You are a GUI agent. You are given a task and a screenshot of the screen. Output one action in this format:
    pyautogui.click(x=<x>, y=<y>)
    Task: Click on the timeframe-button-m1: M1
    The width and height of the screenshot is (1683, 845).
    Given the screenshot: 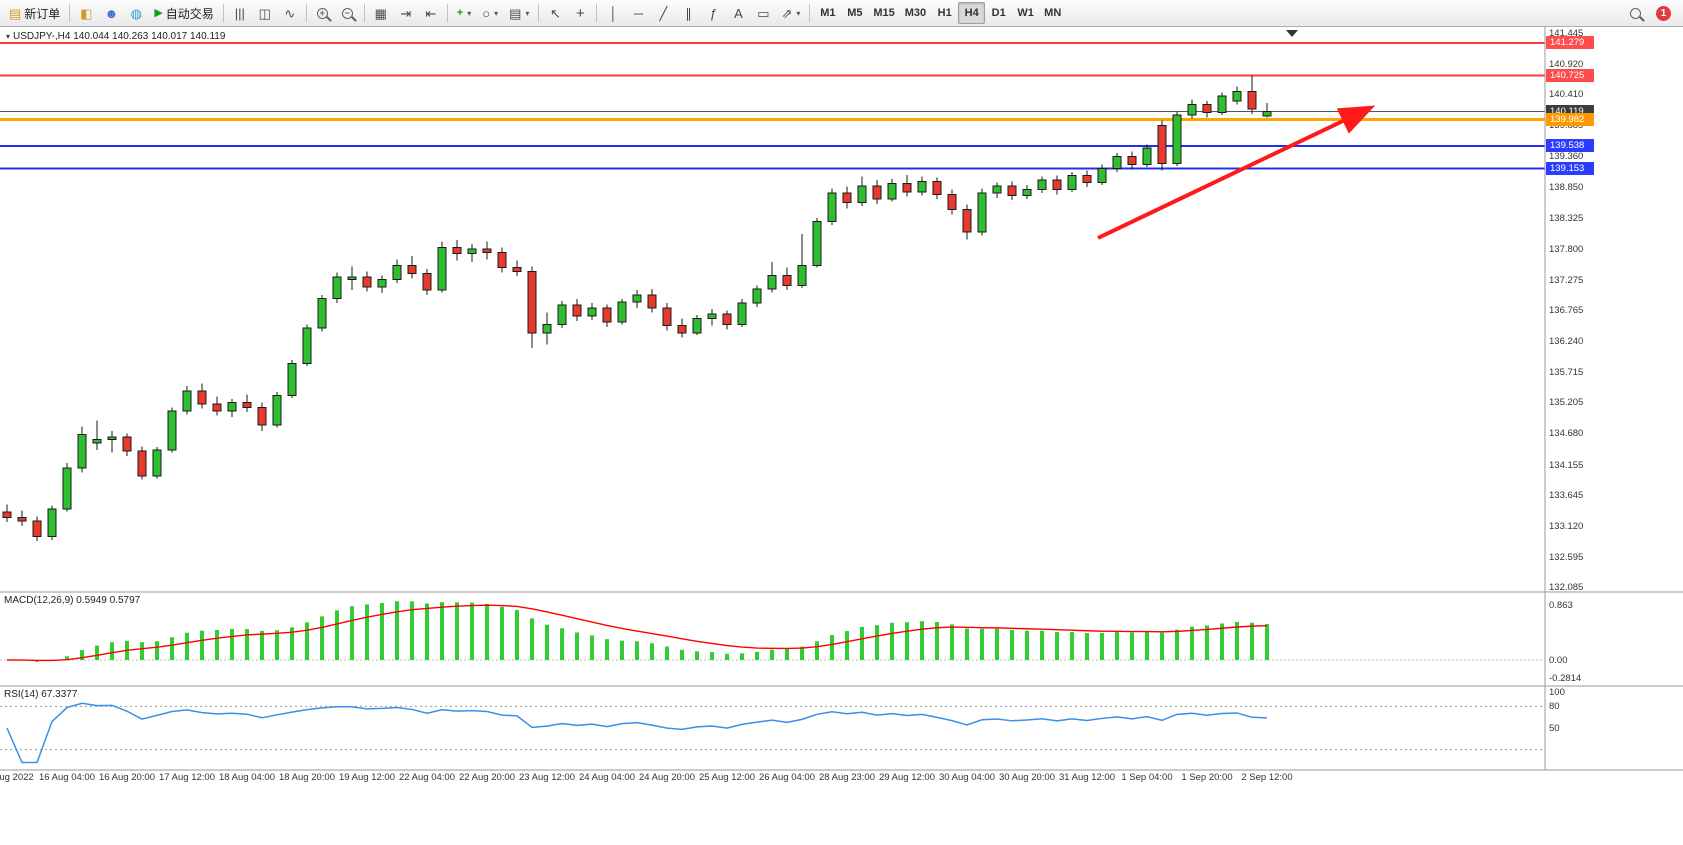 What is the action you would take?
    pyautogui.click(x=828, y=13)
    